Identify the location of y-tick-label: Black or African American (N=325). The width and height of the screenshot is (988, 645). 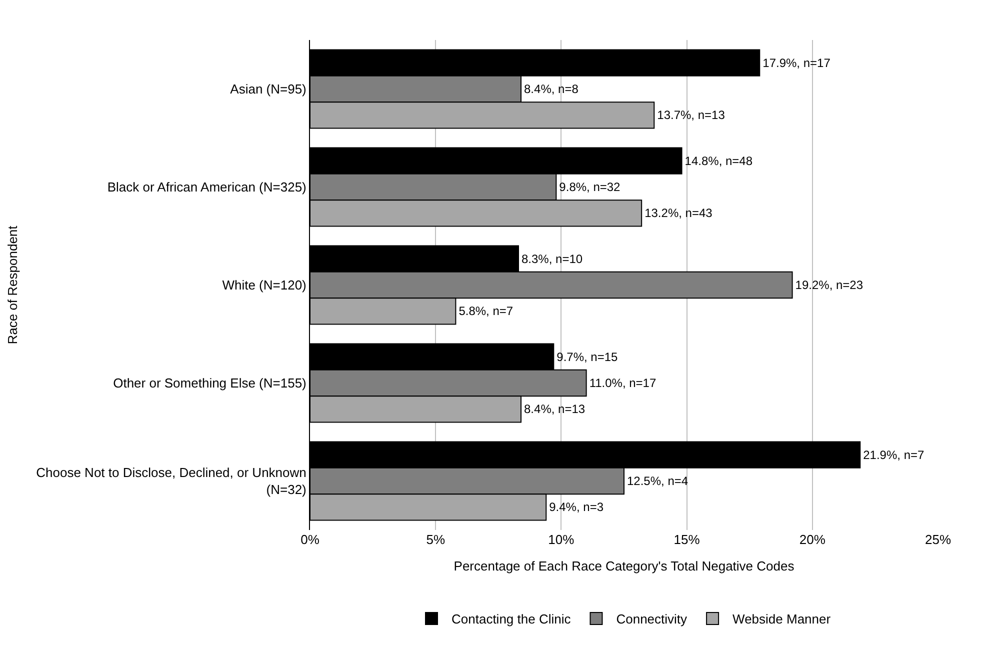
(206, 187).